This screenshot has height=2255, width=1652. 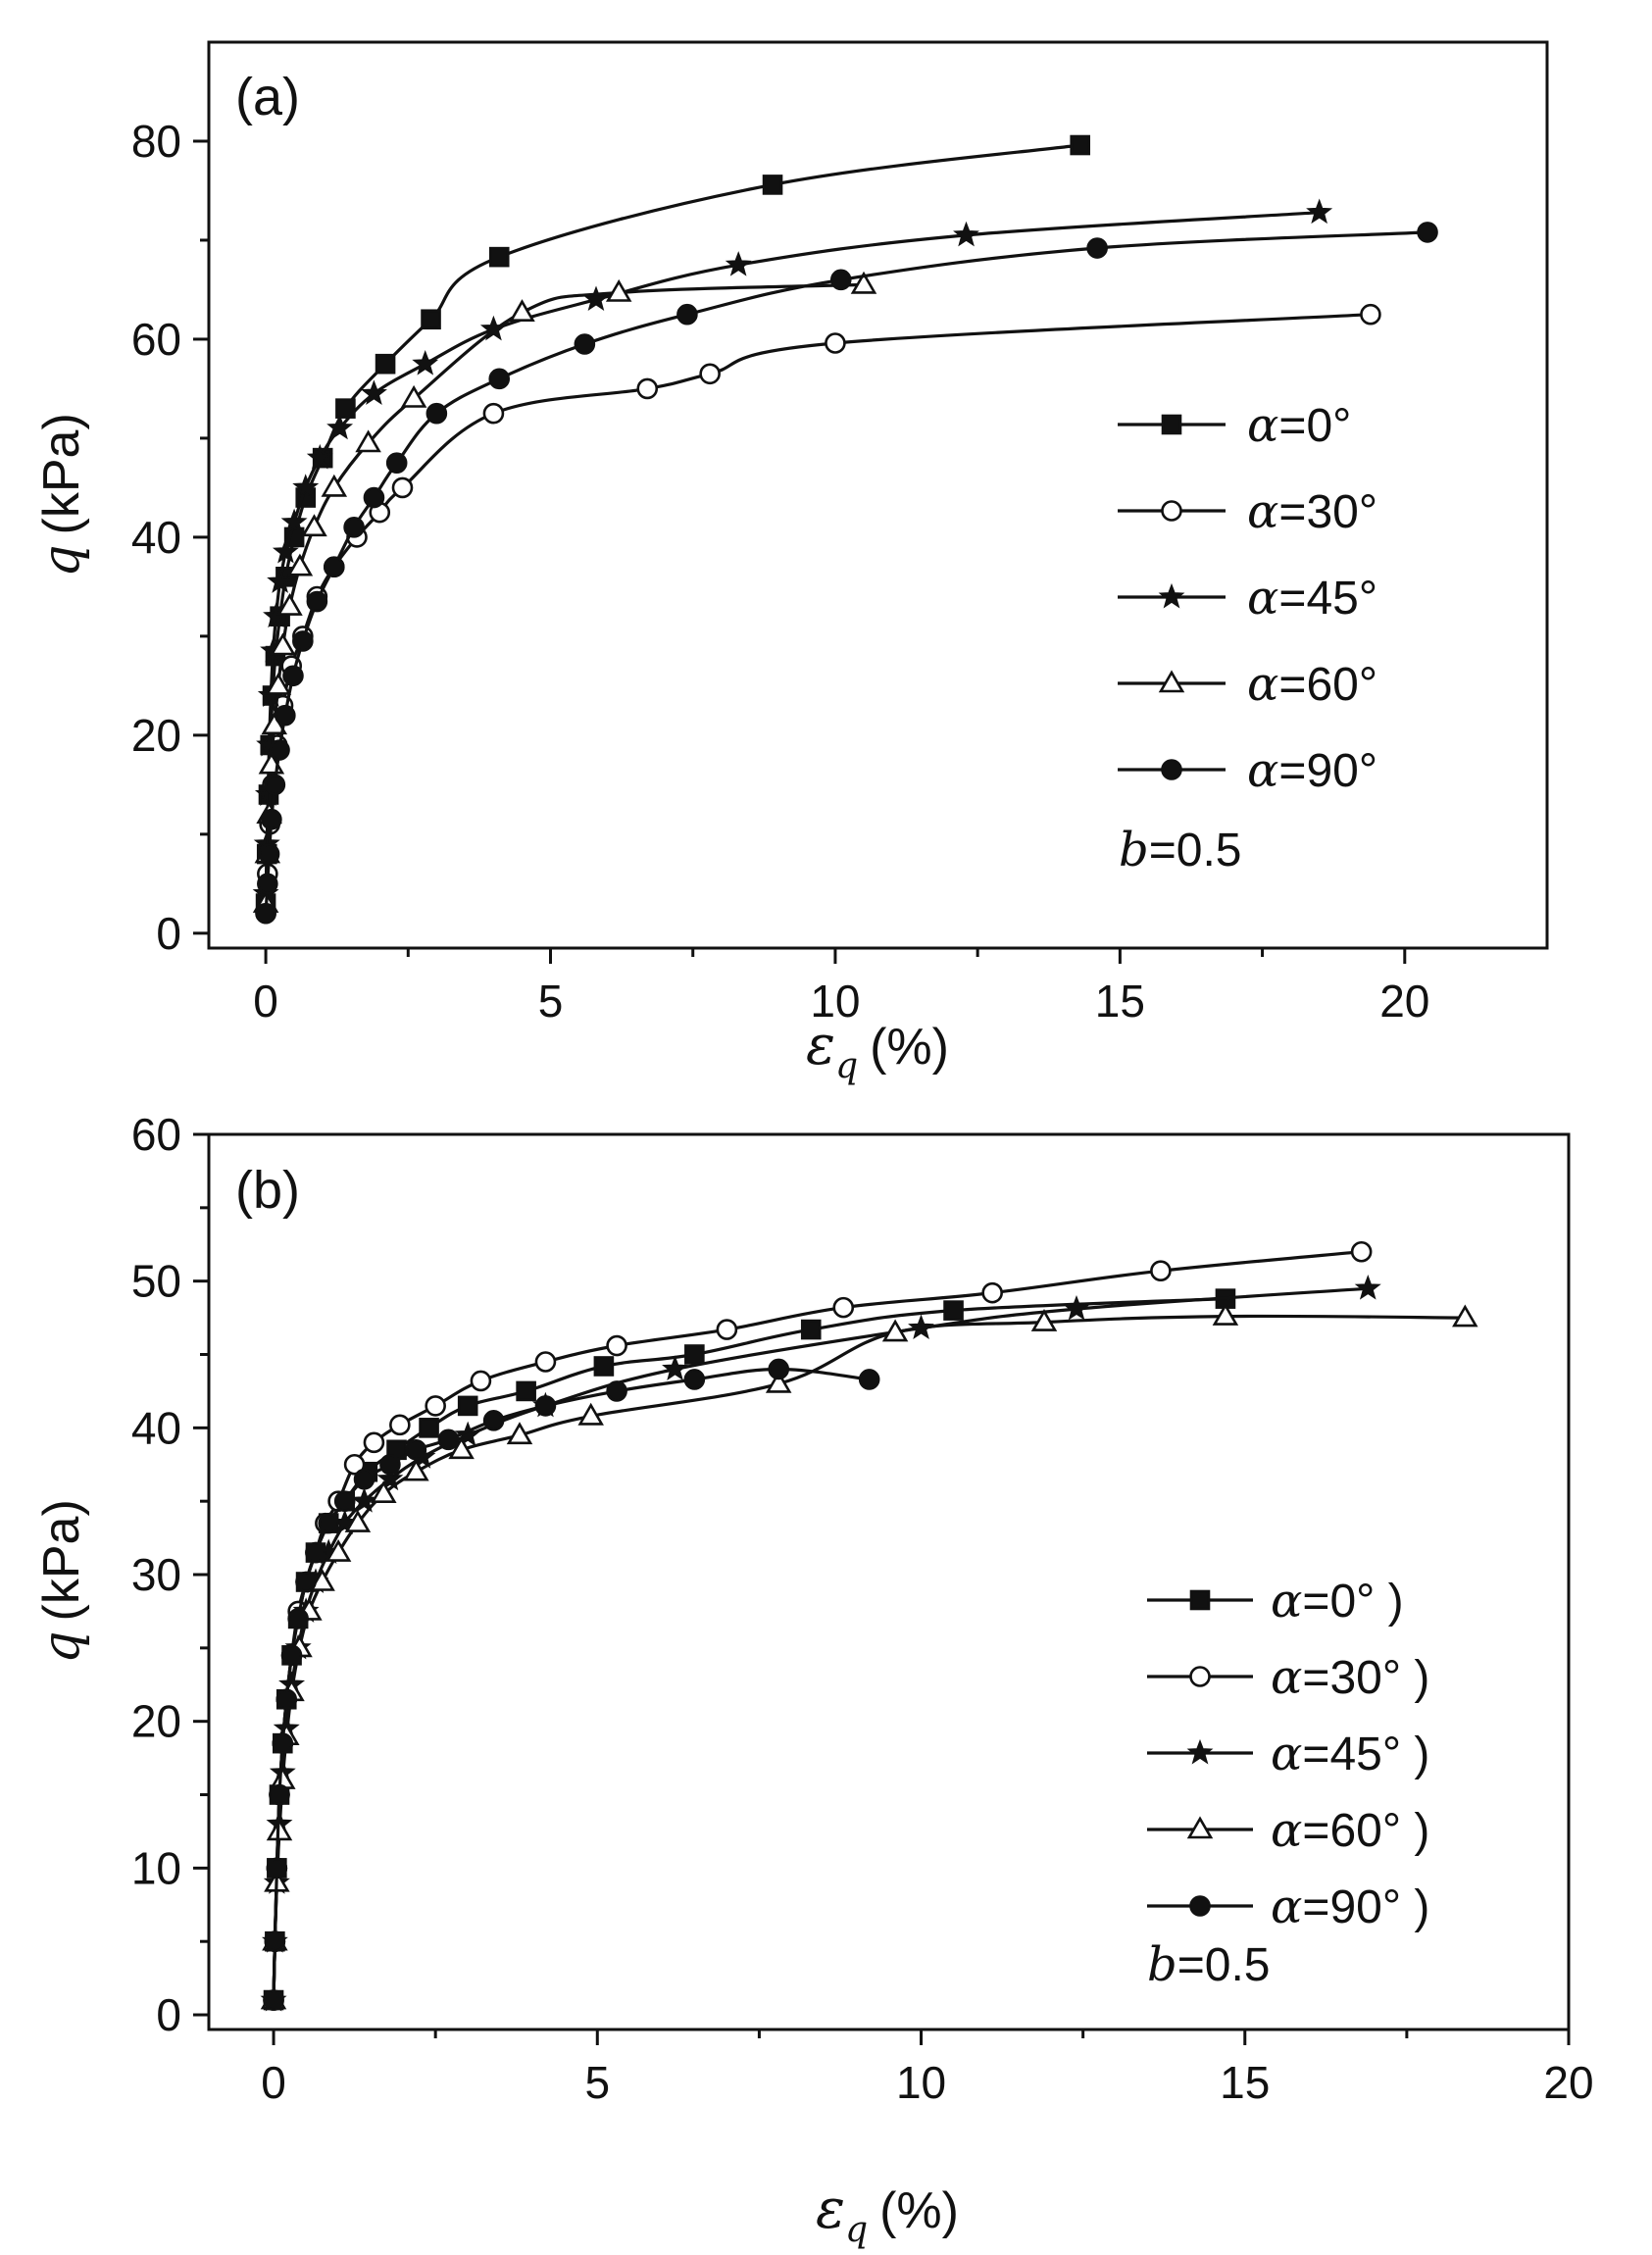 I want to click on x-tick-label: 20, so click(x=1404, y=1001).